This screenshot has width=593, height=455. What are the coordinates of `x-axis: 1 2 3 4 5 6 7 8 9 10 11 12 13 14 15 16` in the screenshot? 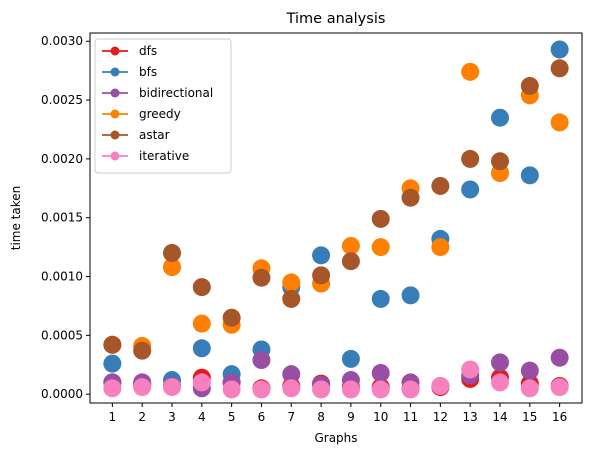 It's located at (338, 413).